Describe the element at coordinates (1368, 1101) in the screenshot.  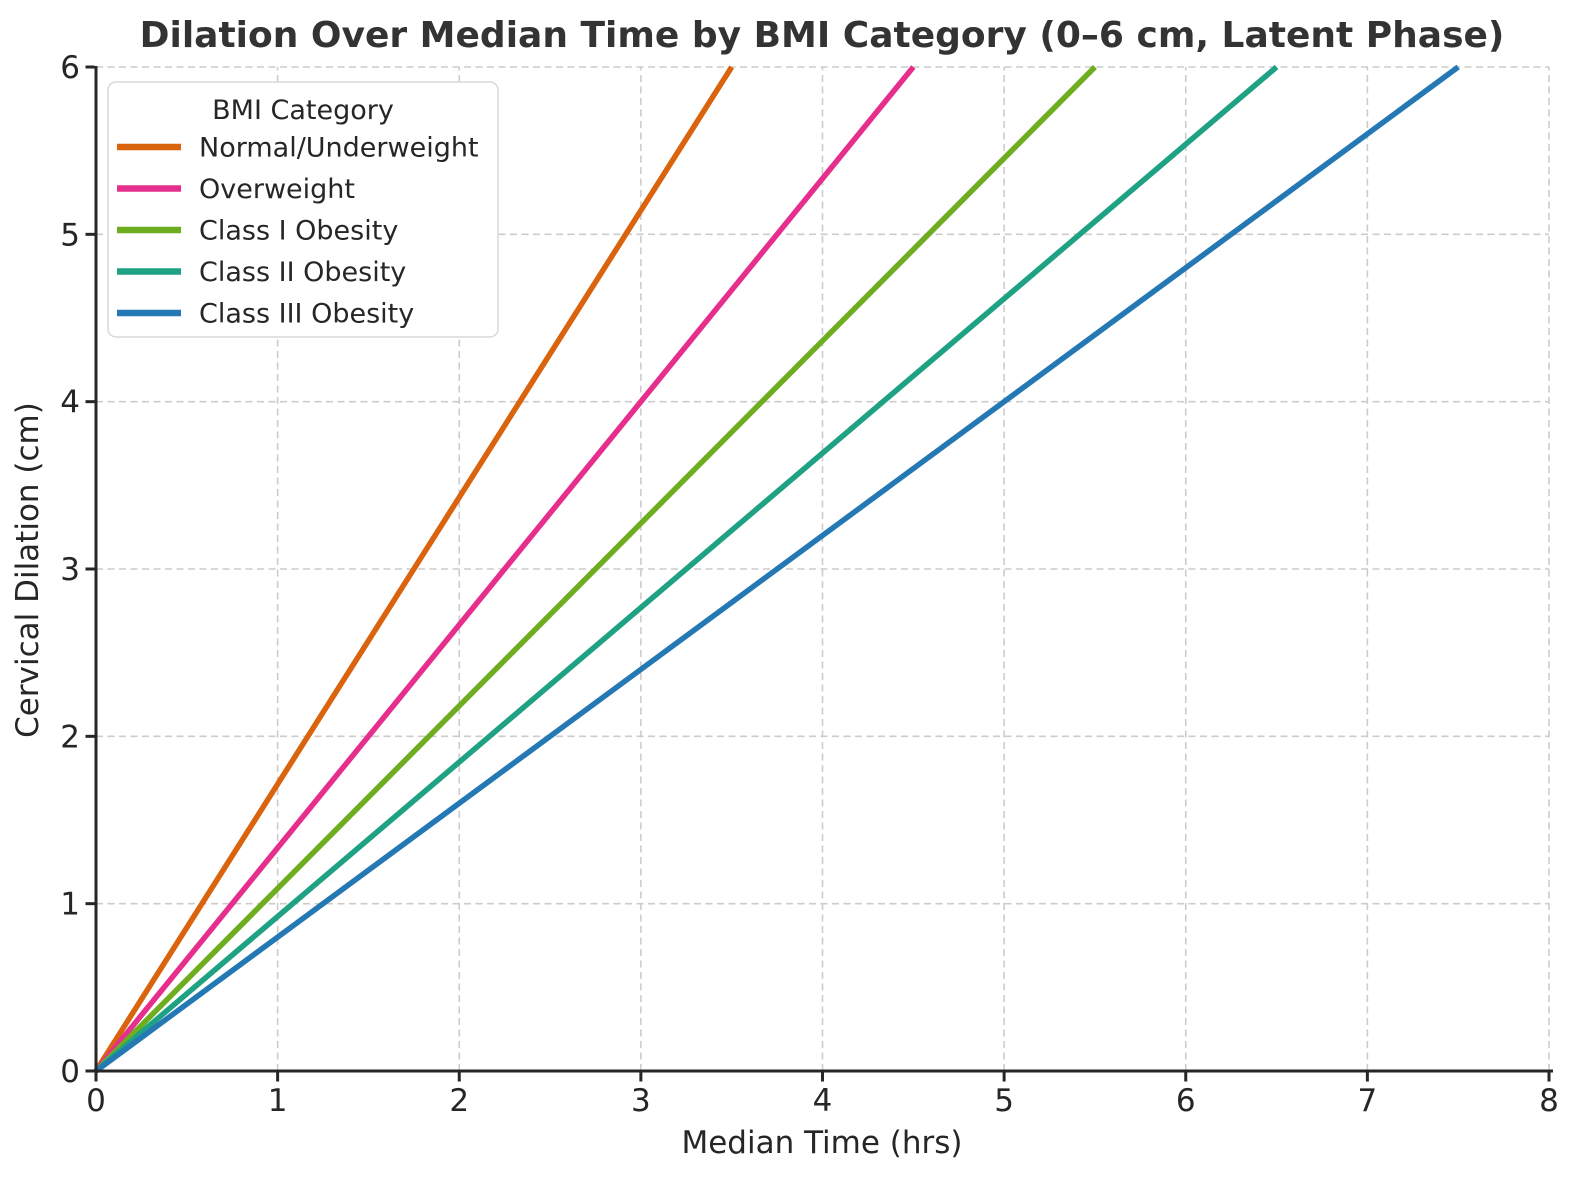
I see `x-tick-label-7: 7` at that location.